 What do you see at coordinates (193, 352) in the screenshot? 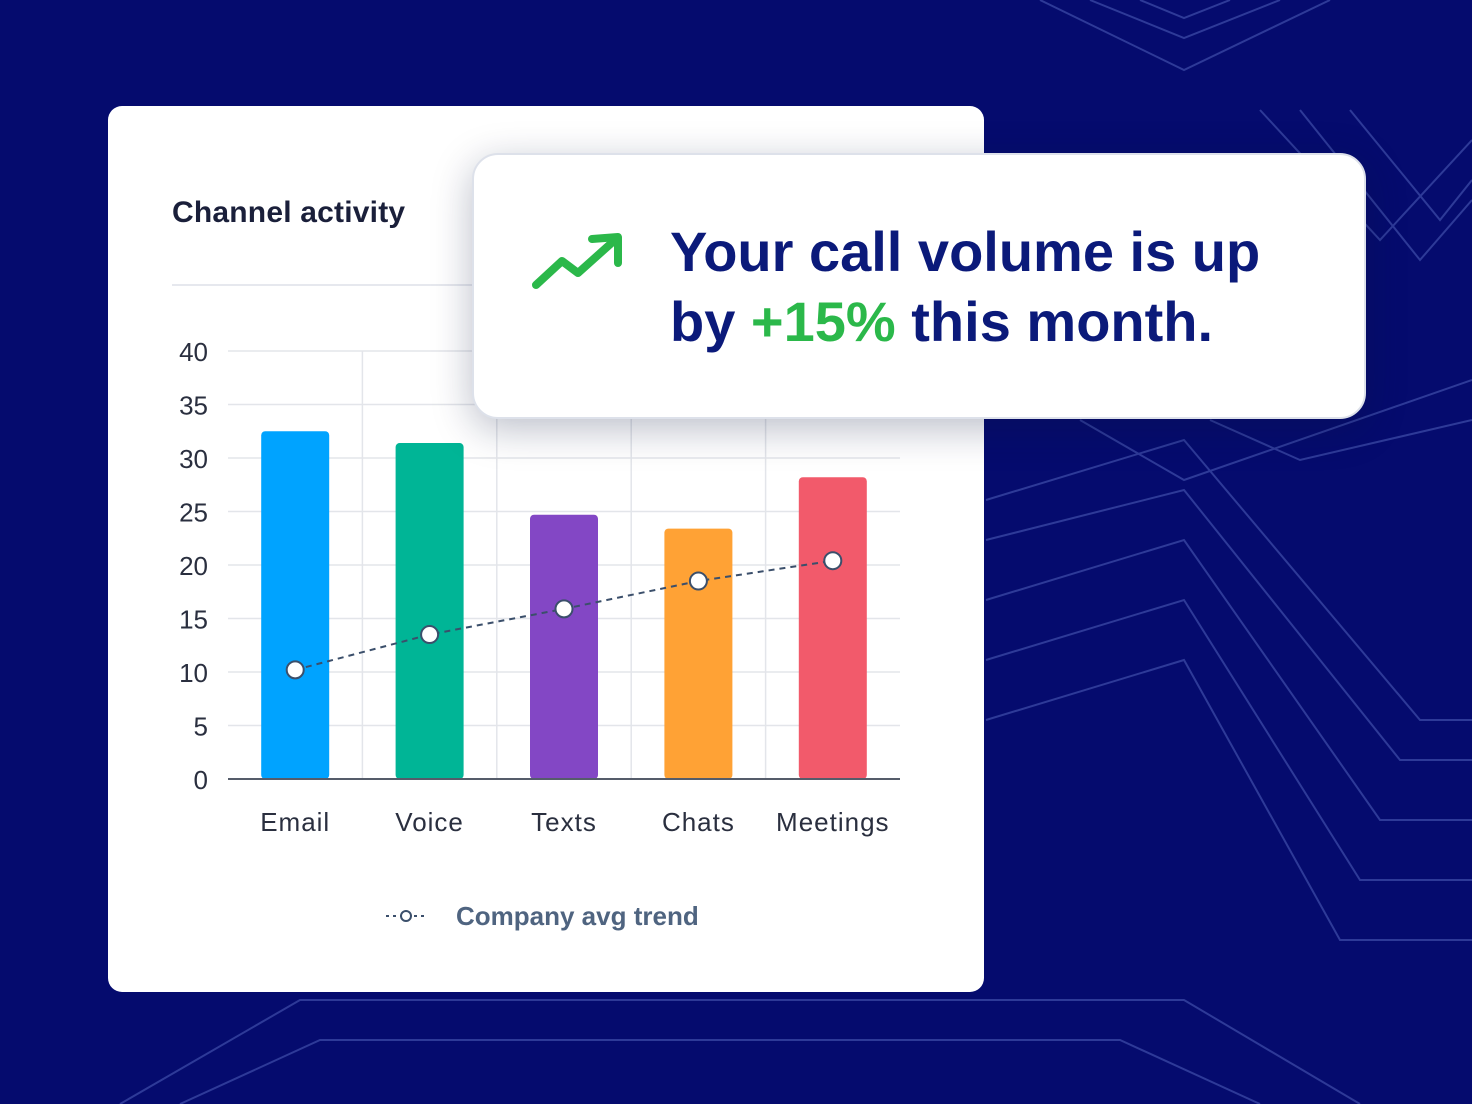
I see `y-tick-label: 40` at bounding box center [193, 352].